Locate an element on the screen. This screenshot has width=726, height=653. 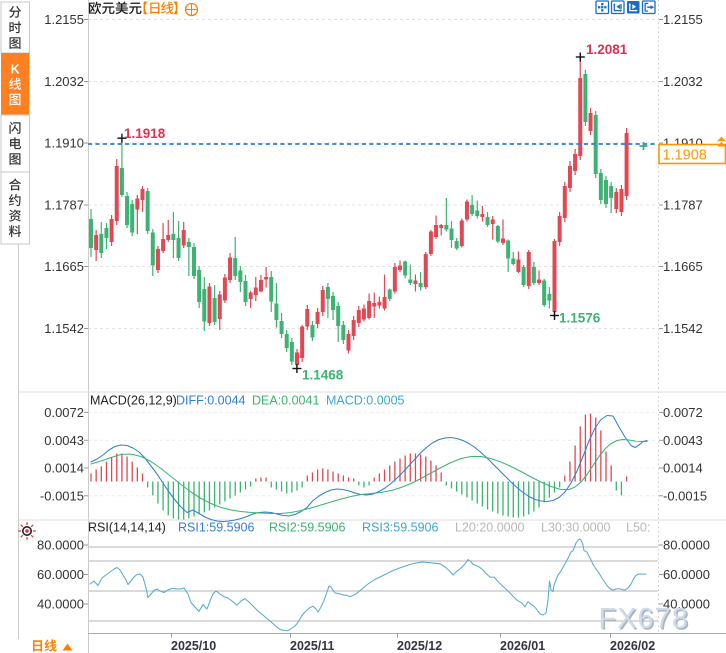
svg-text: L50: is located at coordinates (638, 528).